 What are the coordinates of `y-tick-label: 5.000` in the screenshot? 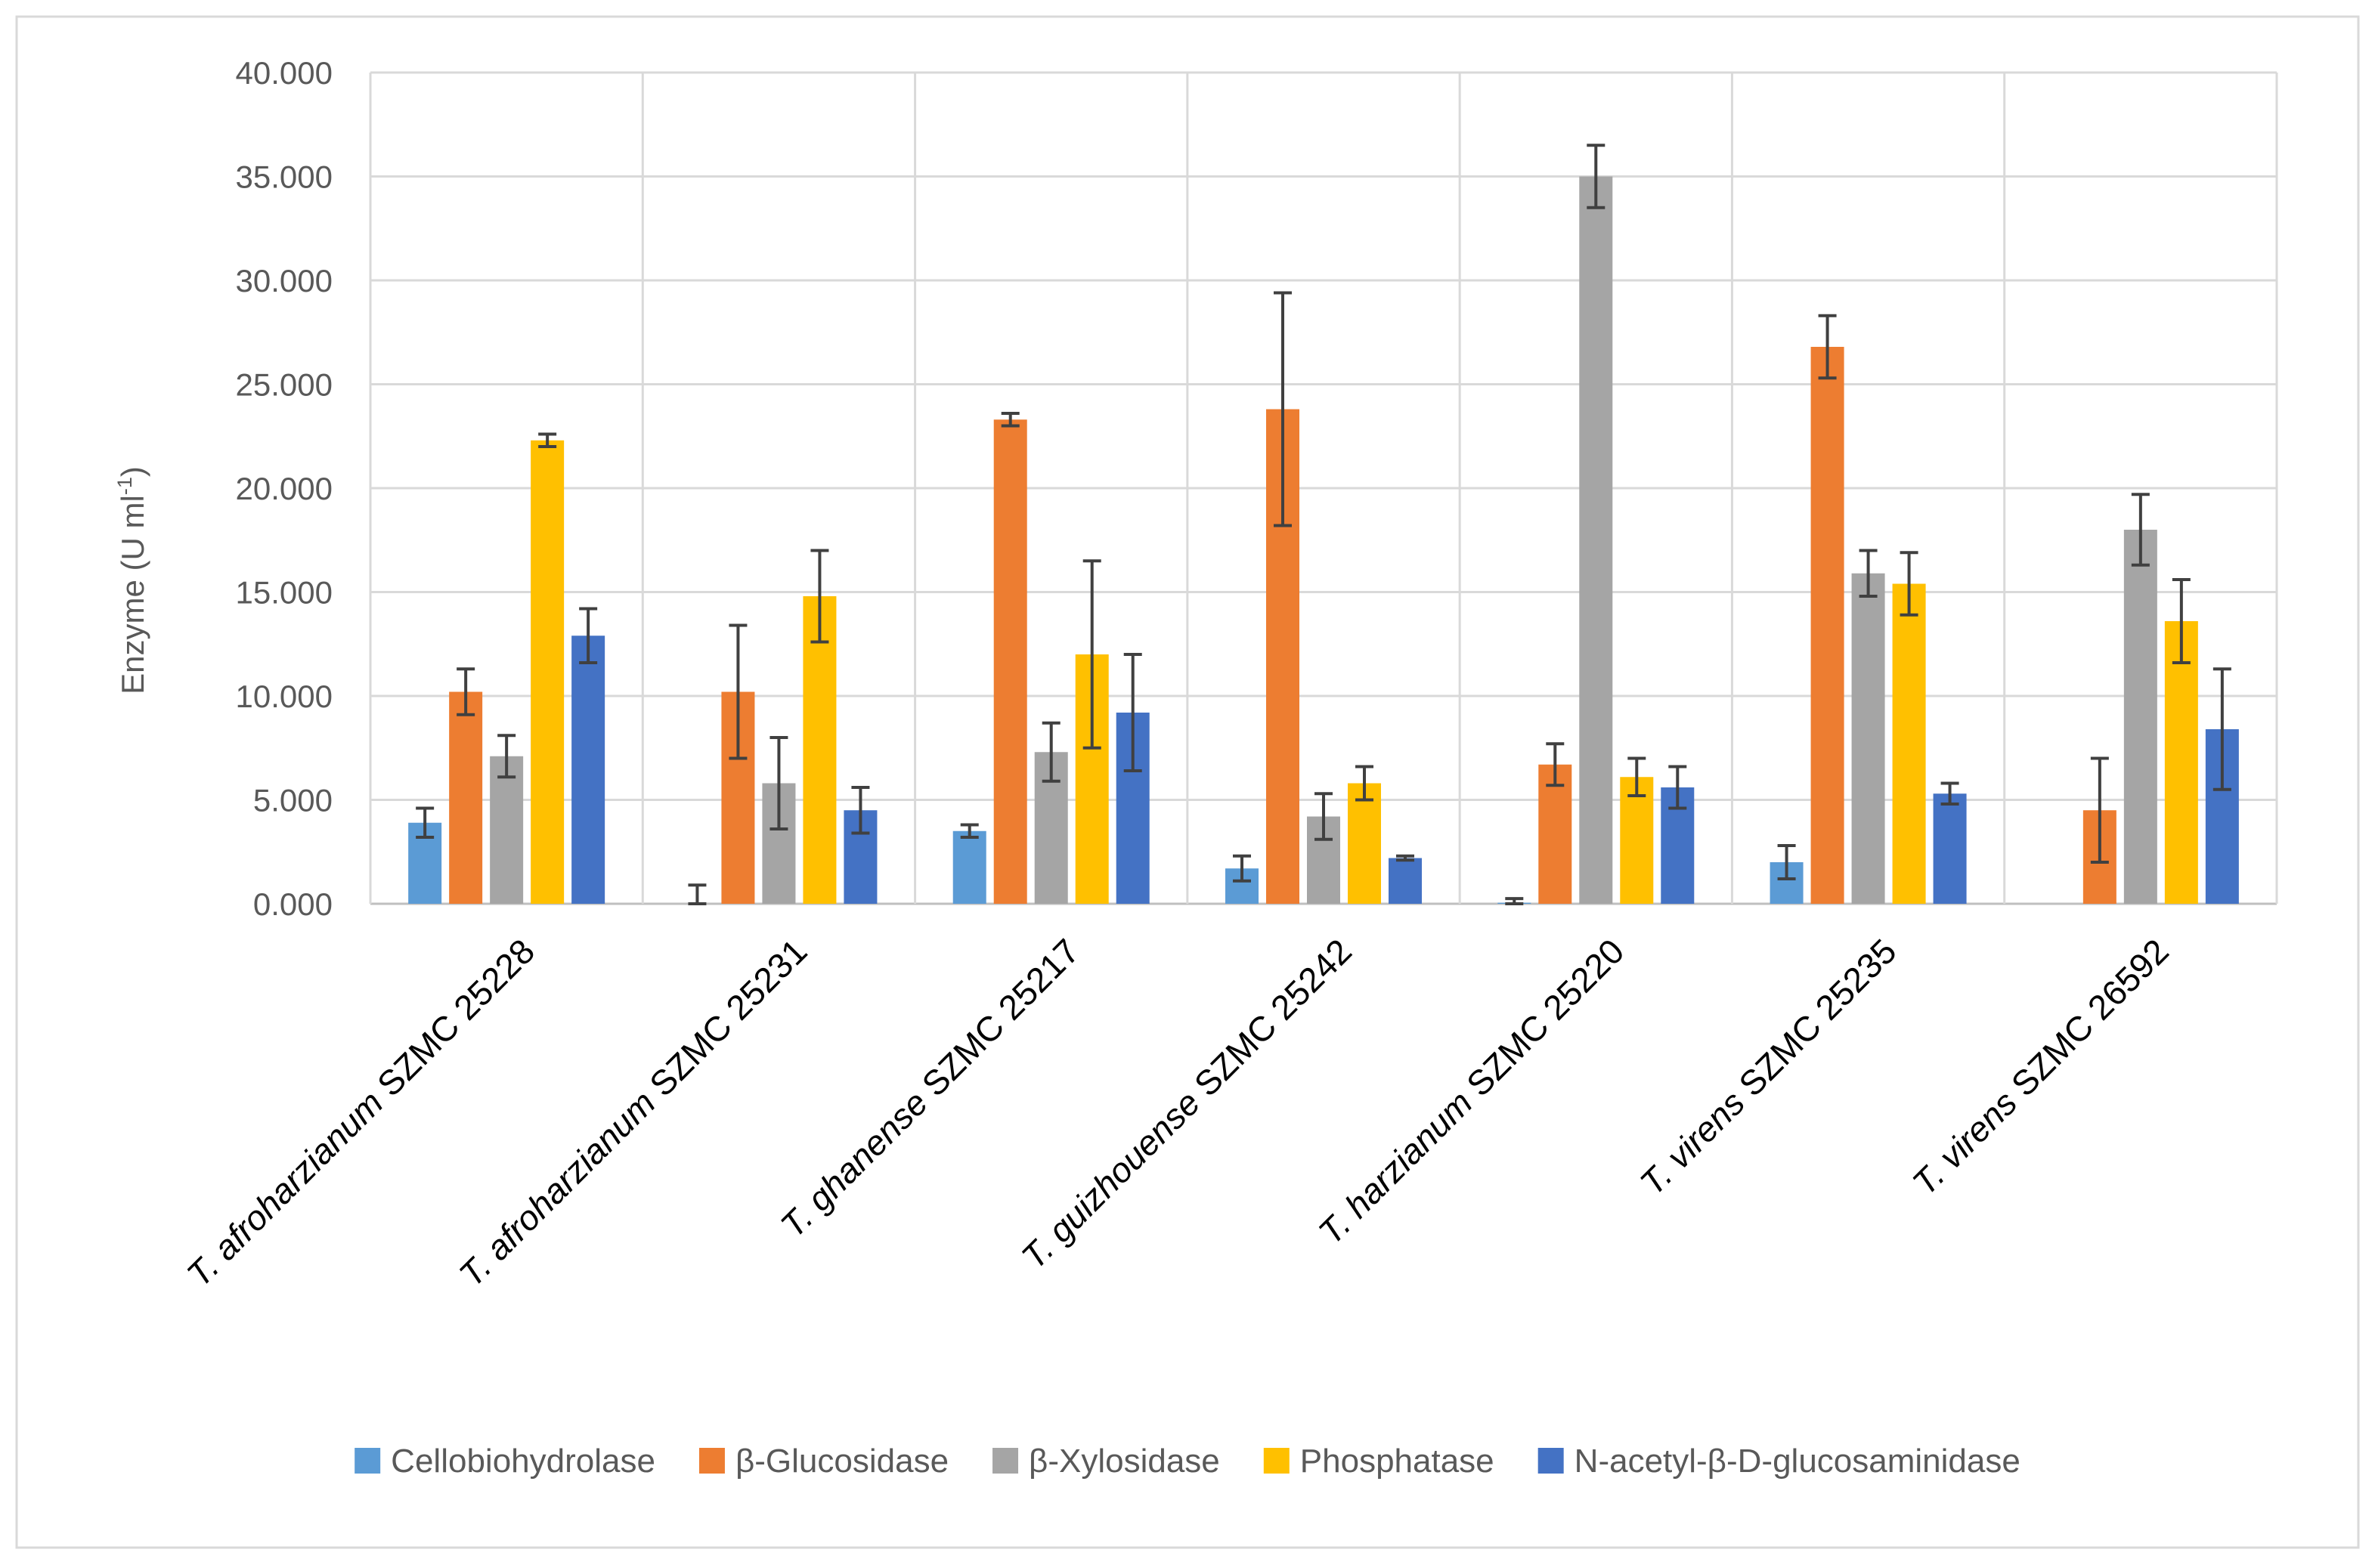 It's located at (293, 800).